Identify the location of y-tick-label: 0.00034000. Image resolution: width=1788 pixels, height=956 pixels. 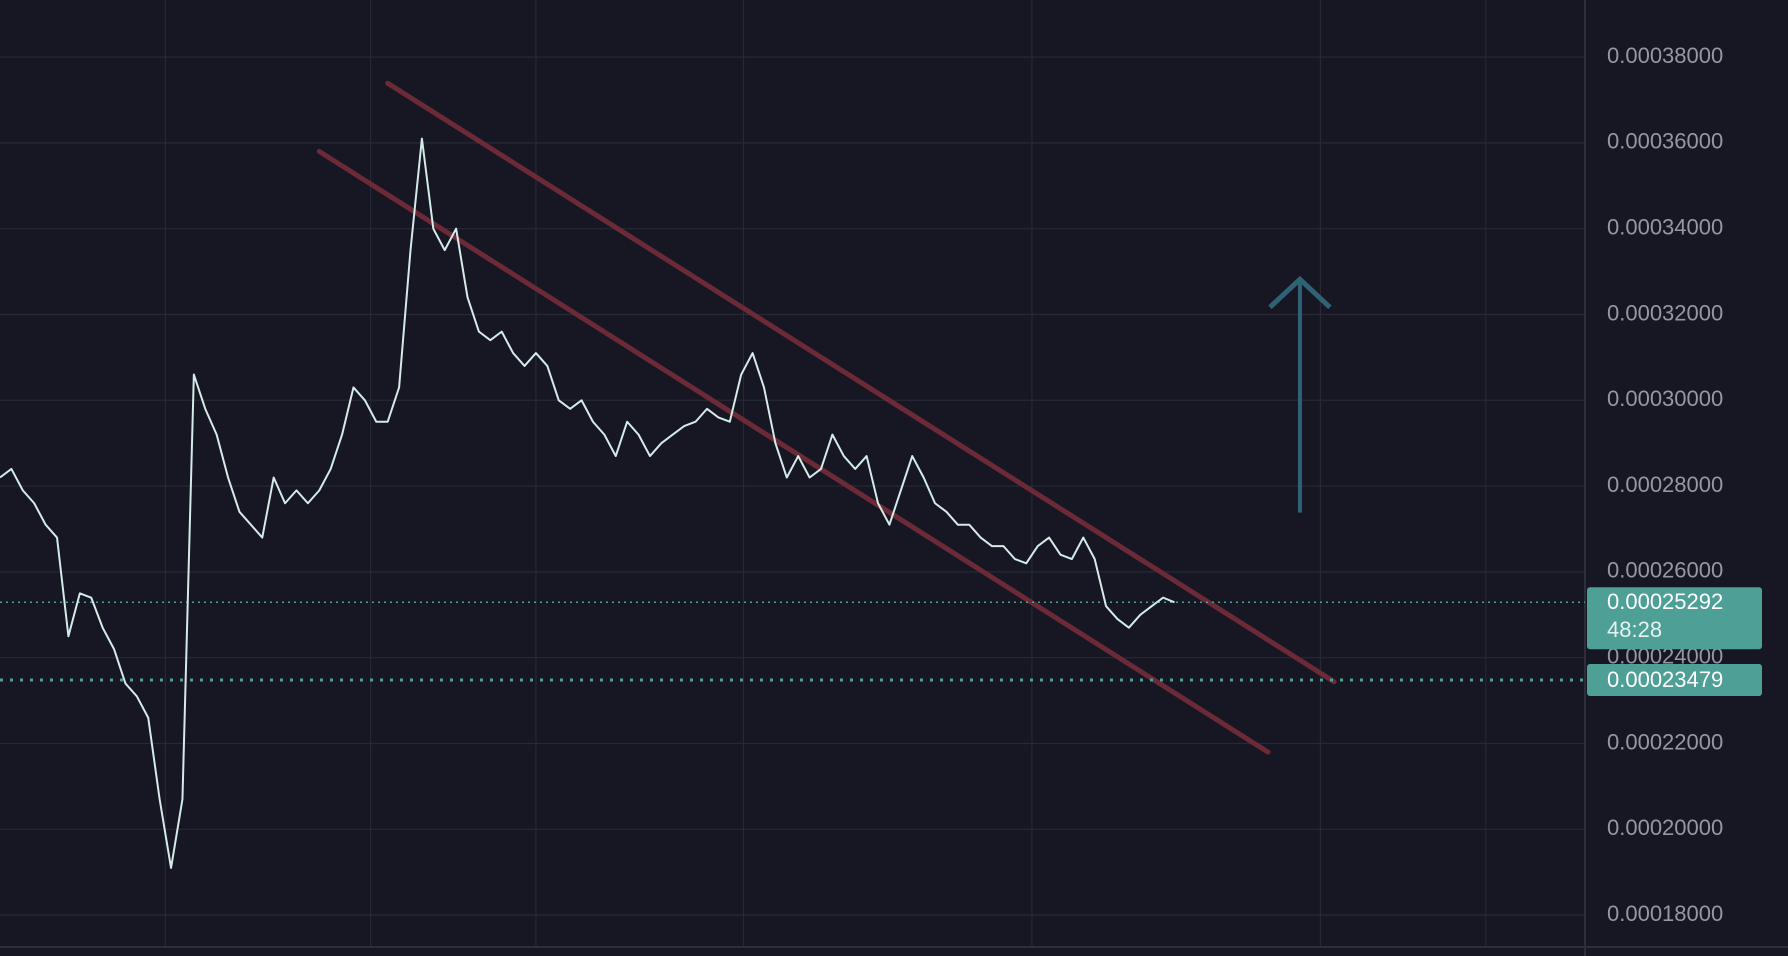
(1665, 226).